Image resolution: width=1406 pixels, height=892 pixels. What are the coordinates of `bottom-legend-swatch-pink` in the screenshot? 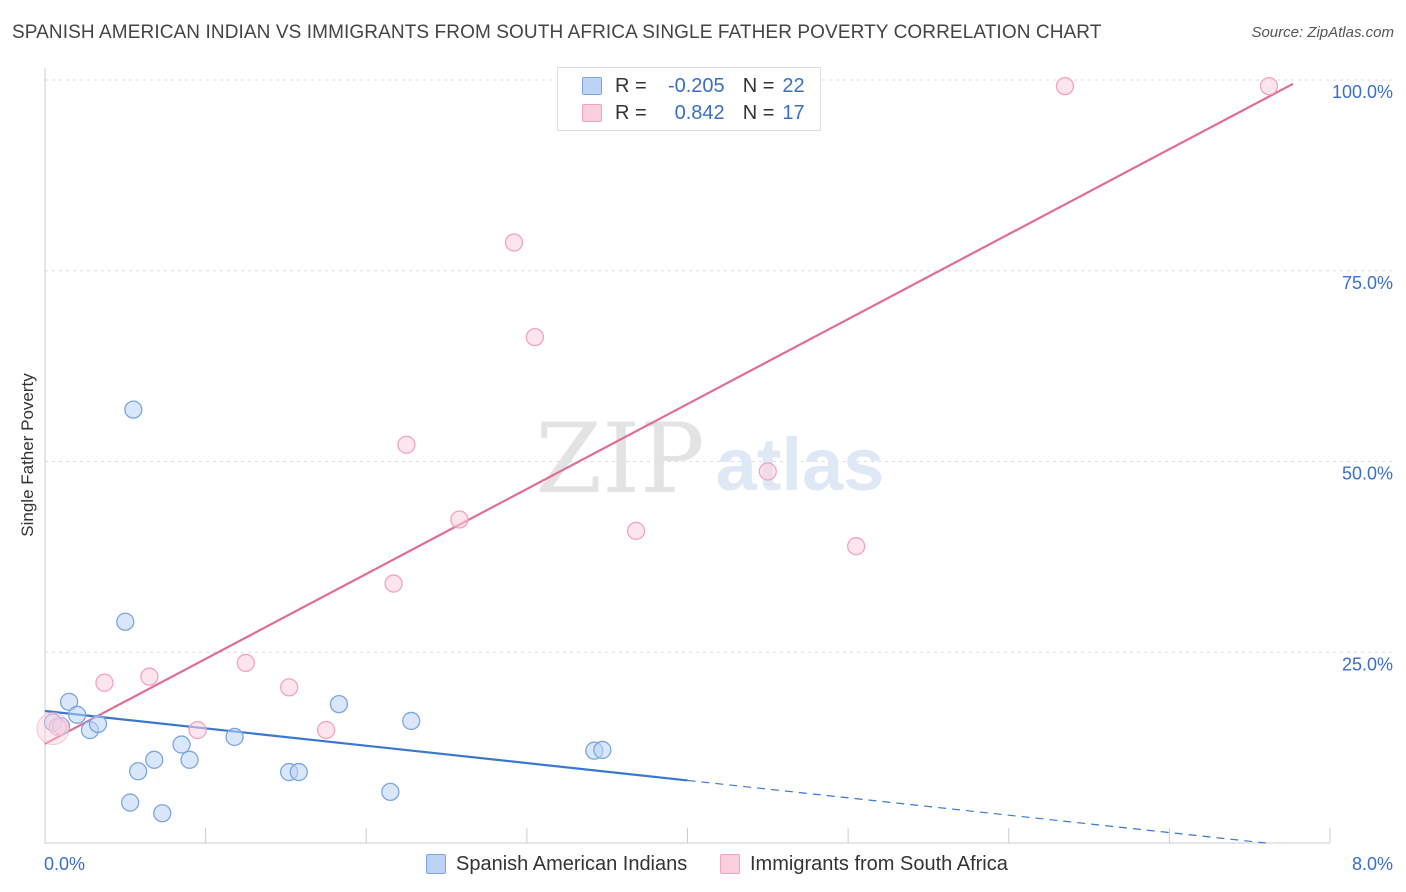 It's located at (730, 864).